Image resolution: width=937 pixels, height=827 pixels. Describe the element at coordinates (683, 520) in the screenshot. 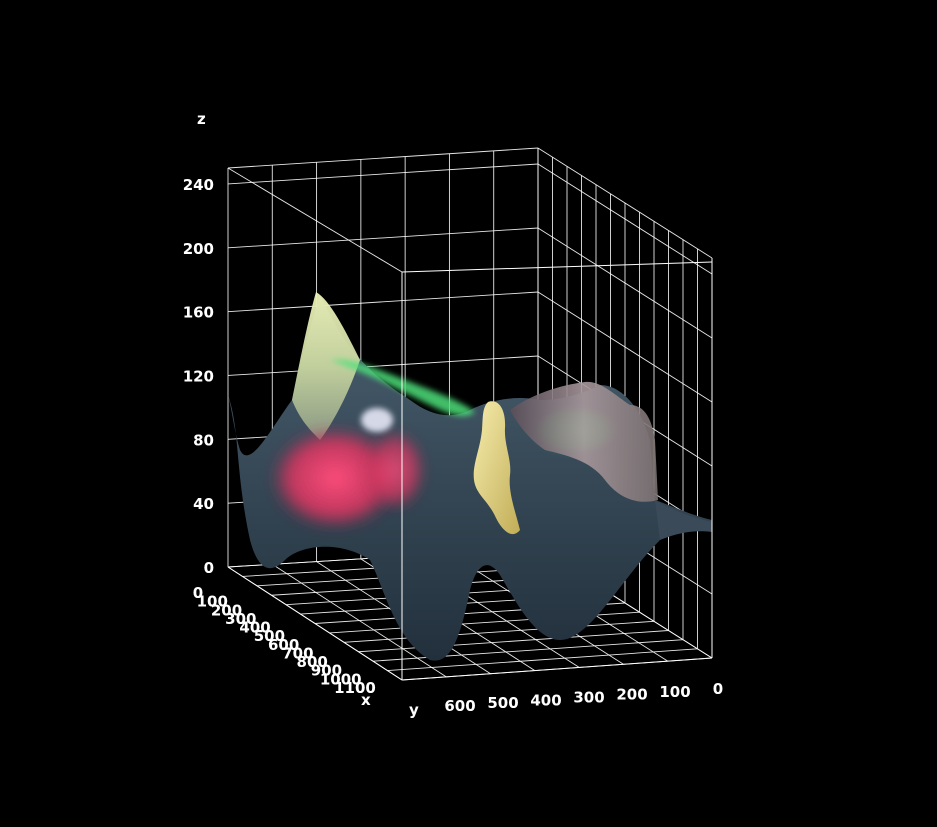

I see `surface-right-tail` at that location.